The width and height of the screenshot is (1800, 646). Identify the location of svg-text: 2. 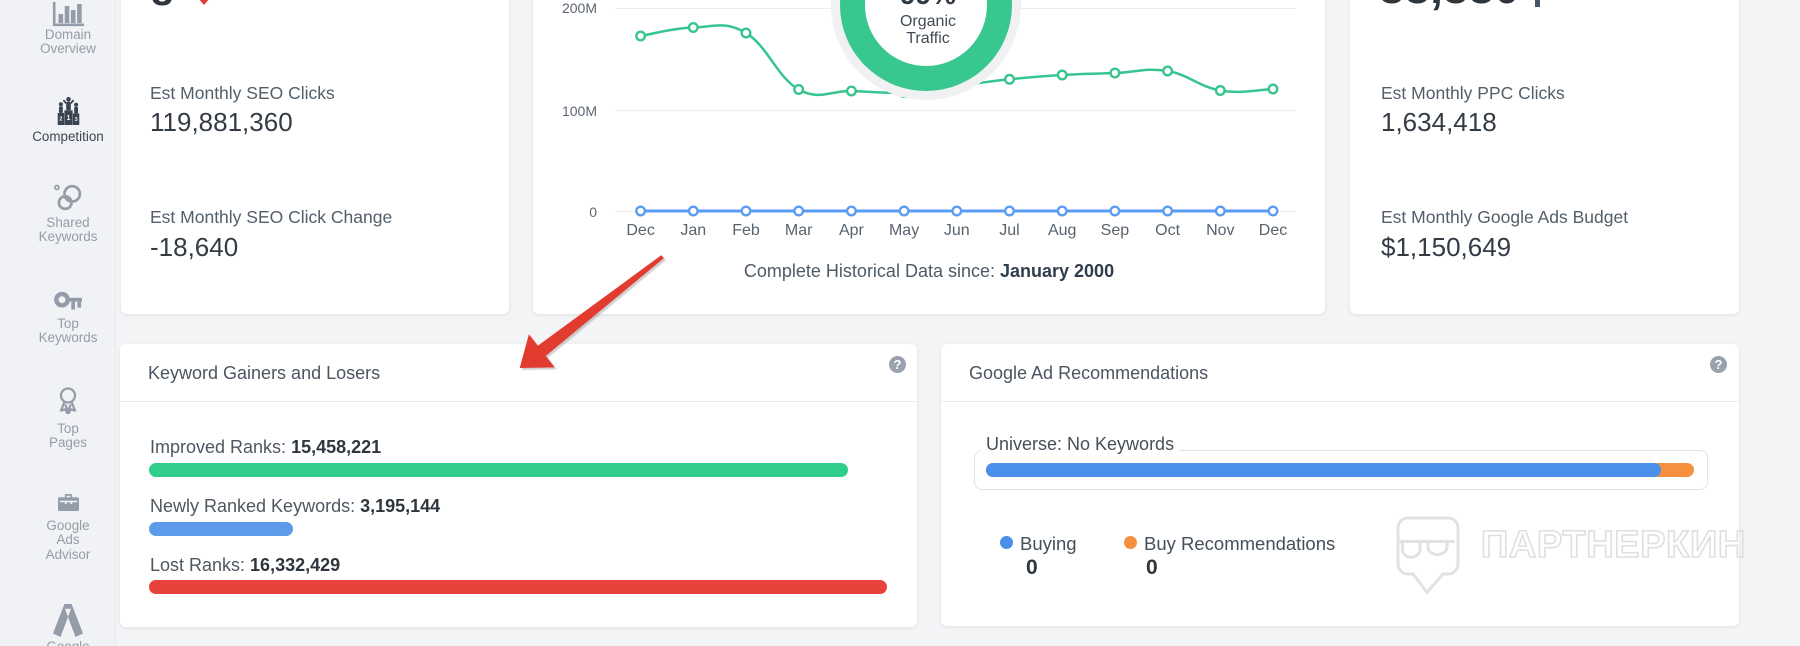
(60, 120).